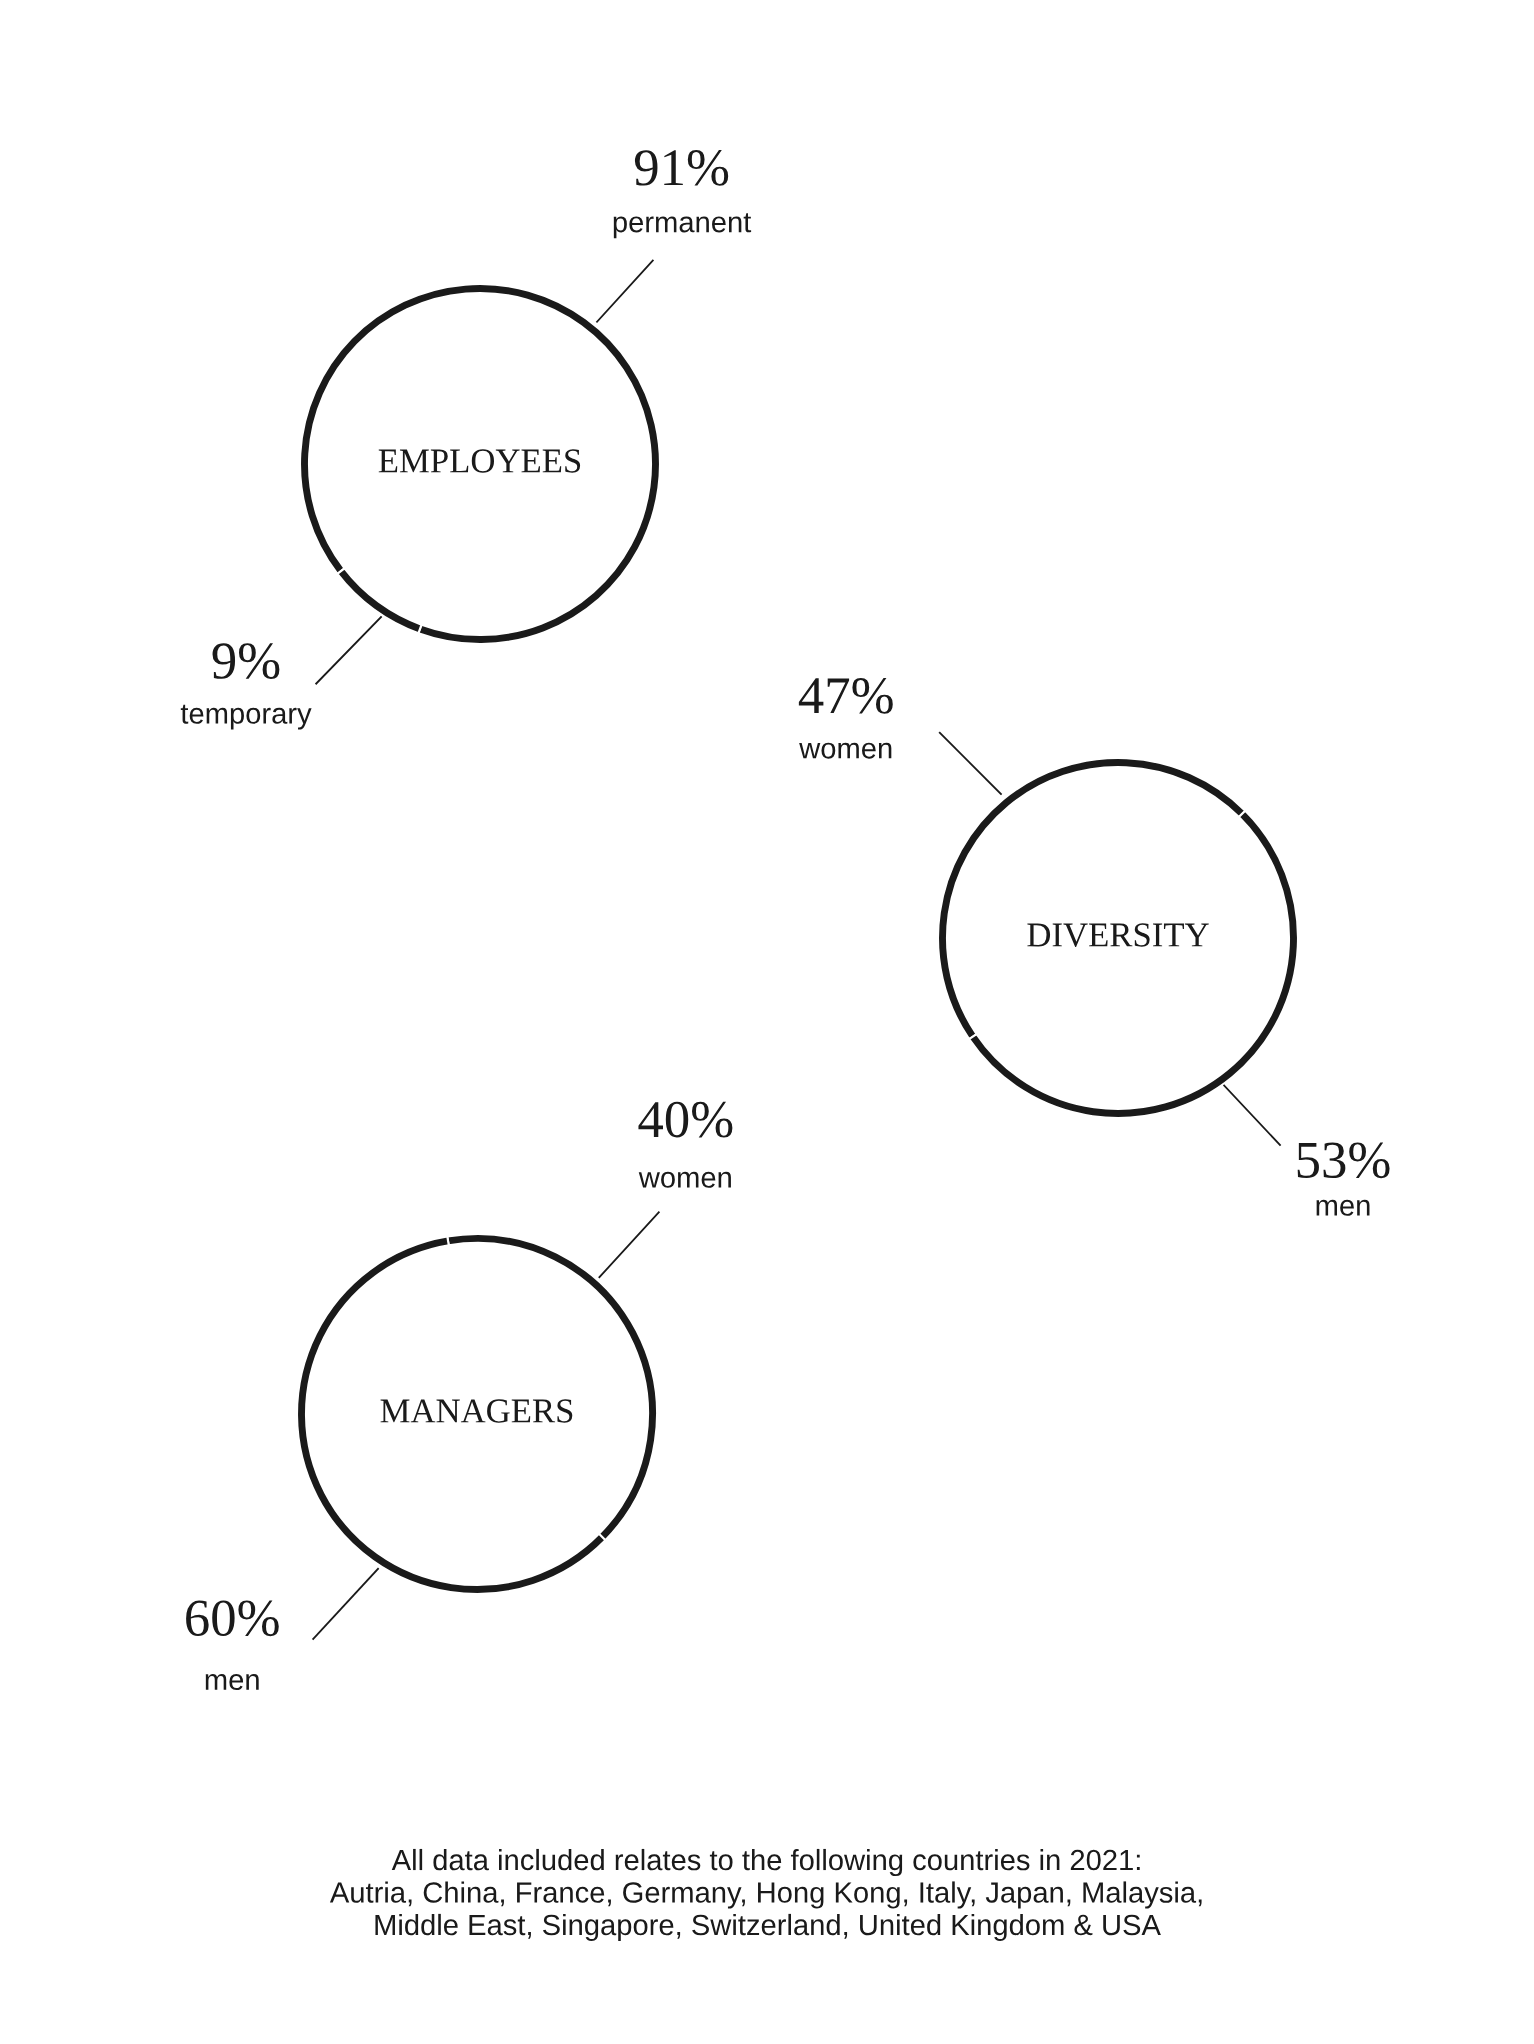  I want to click on data-label: 53%, so click(1343, 1160).